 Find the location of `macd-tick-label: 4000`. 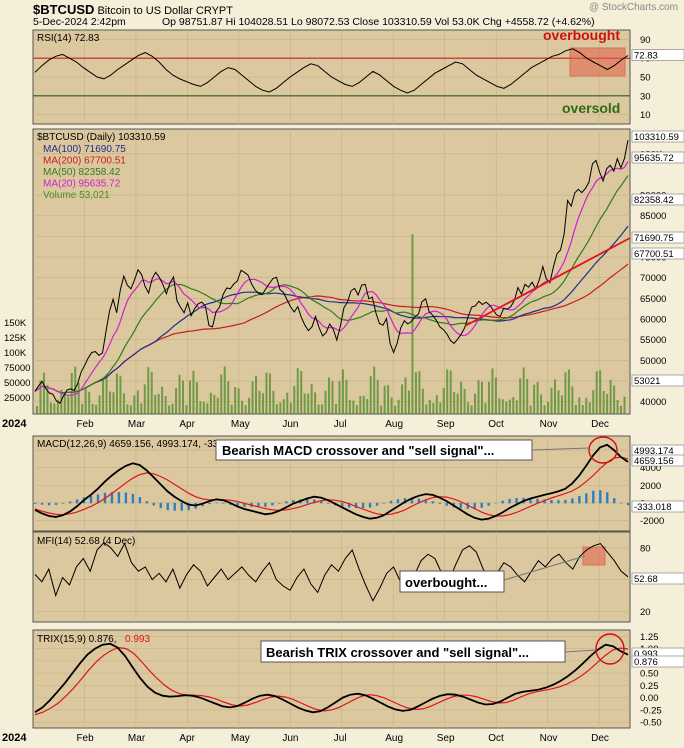

macd-tick-label: 4000 is located at coordinates (650, 468).